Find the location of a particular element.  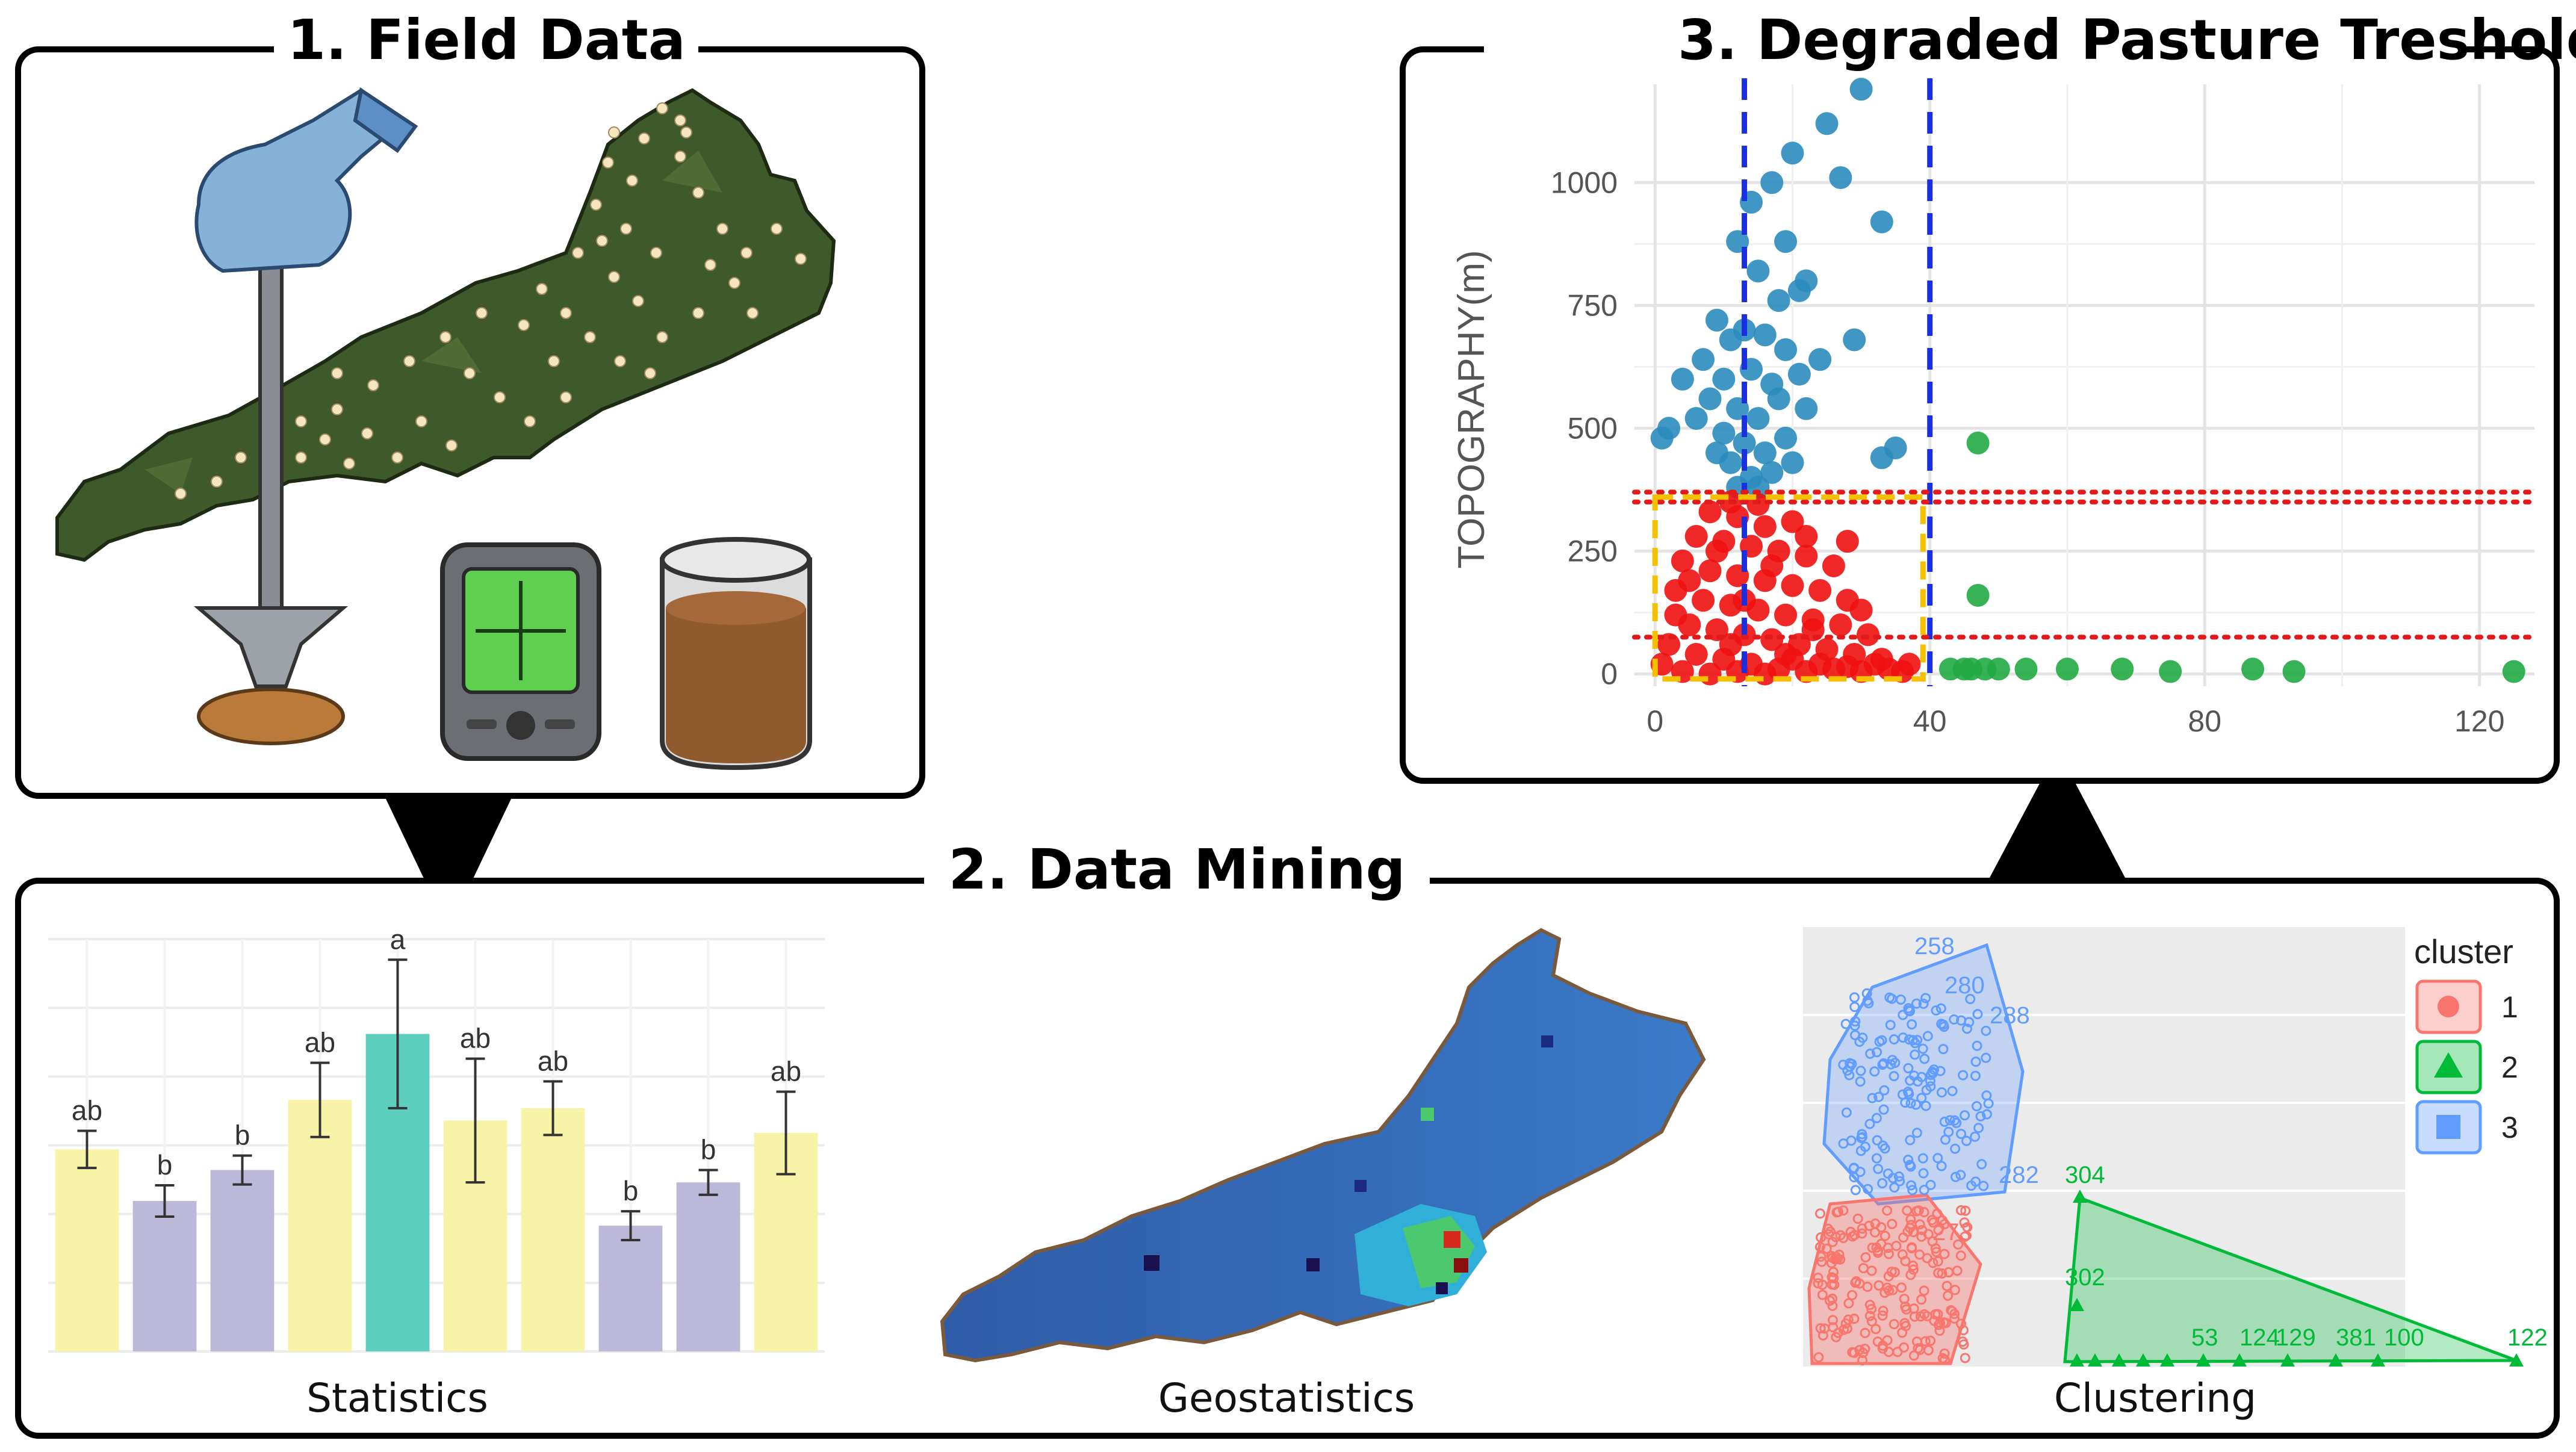

geostatistics-map is located at coordinates (1323, 1145).